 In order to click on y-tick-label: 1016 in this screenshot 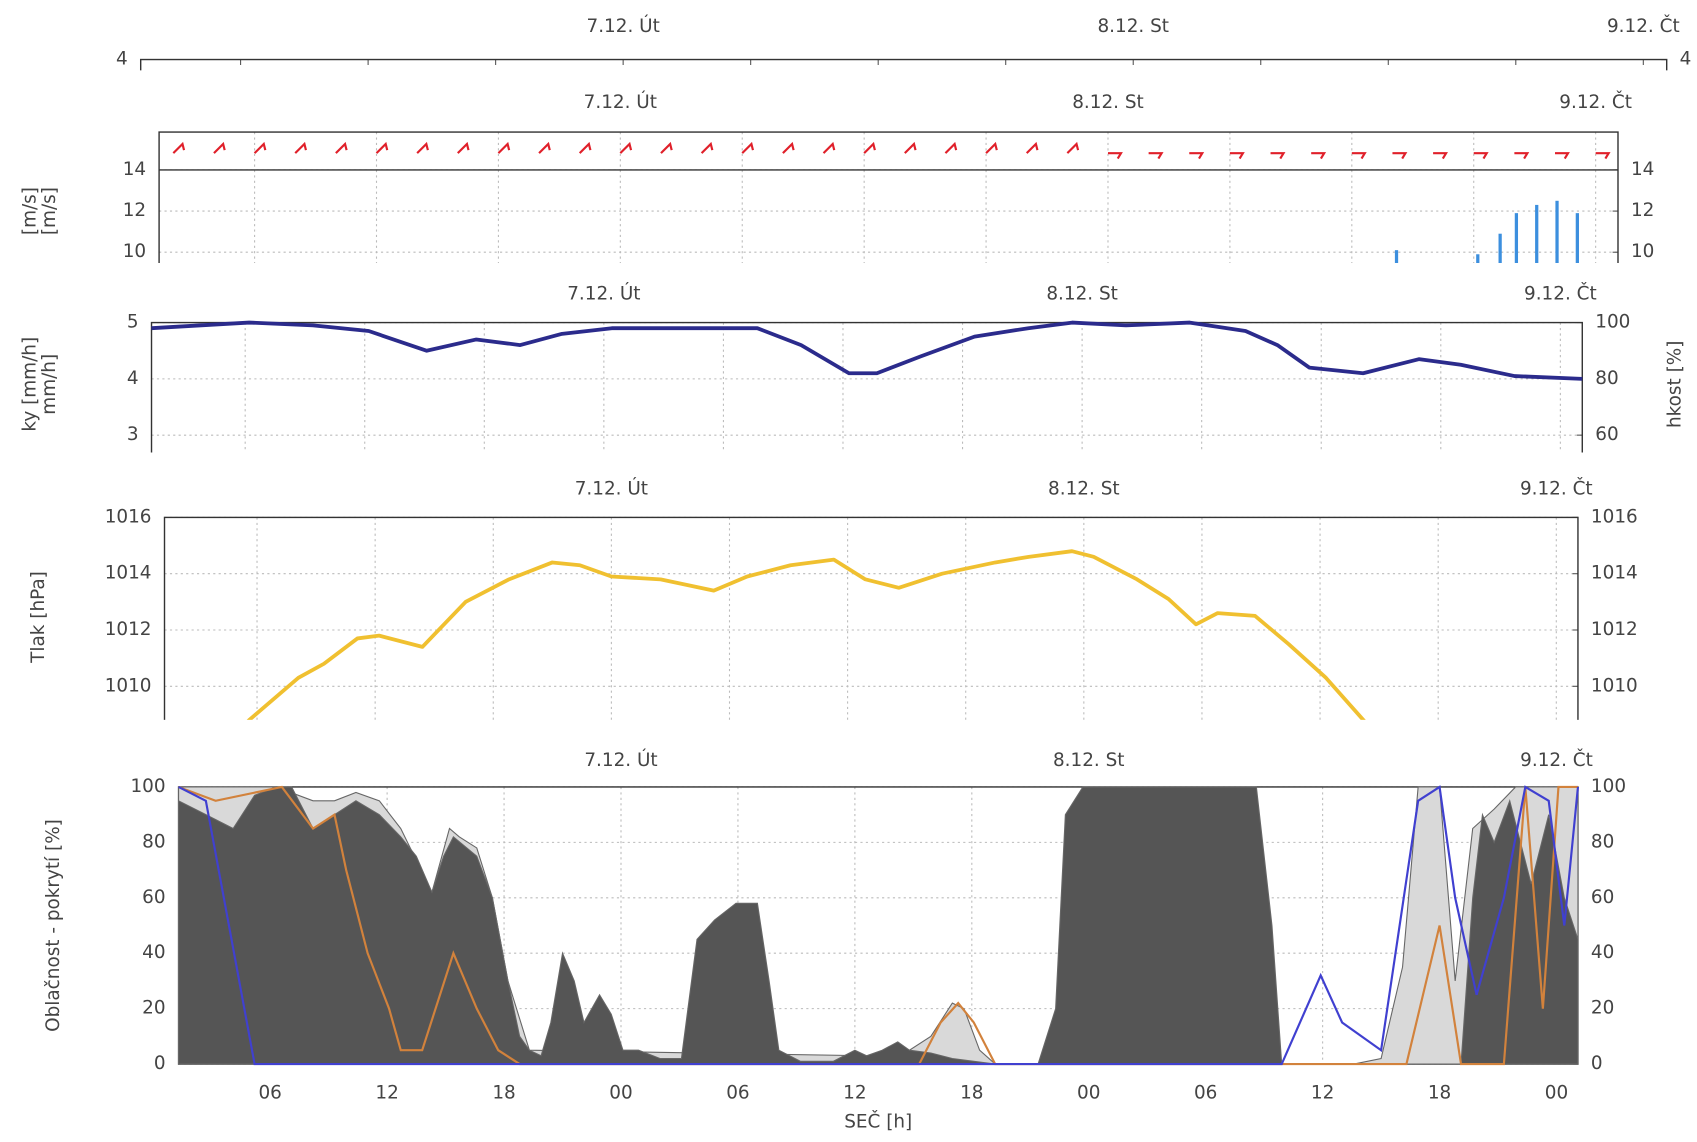, I will do `click(128, 516)`.